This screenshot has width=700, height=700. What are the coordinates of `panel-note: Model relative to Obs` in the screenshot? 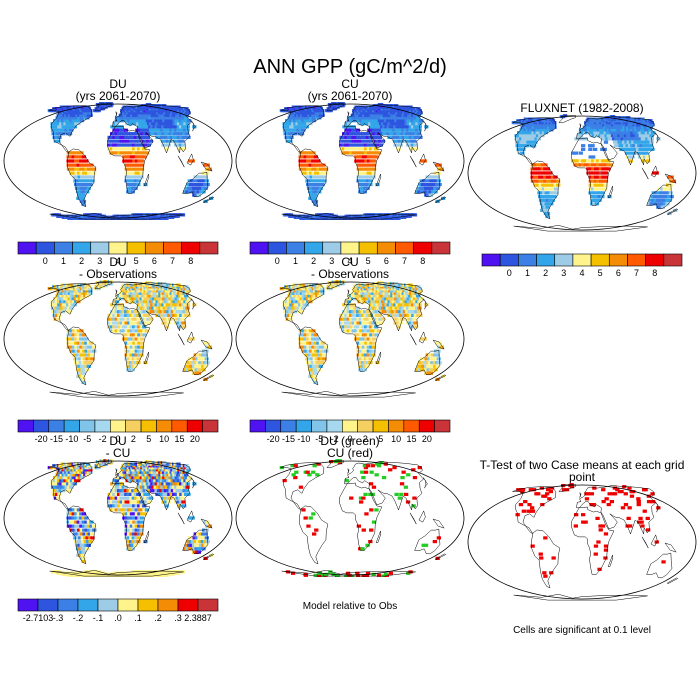 It's located at (350, 606).